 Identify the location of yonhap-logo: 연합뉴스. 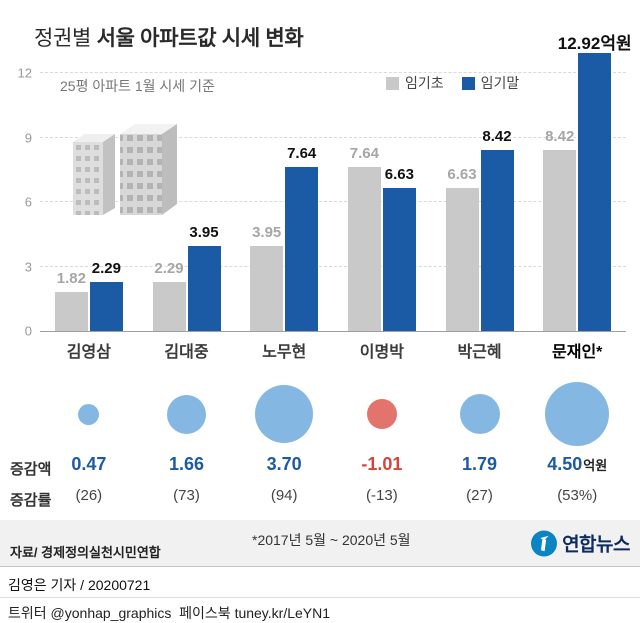
(580, 543).